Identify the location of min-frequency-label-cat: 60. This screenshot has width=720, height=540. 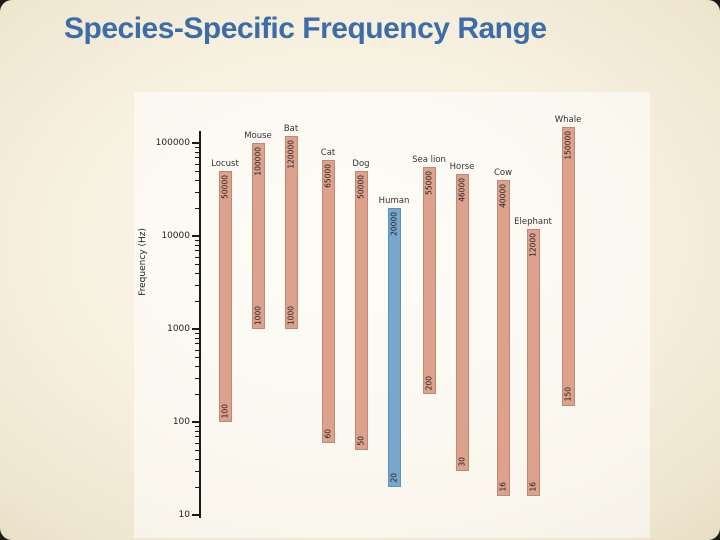
(328, 434).